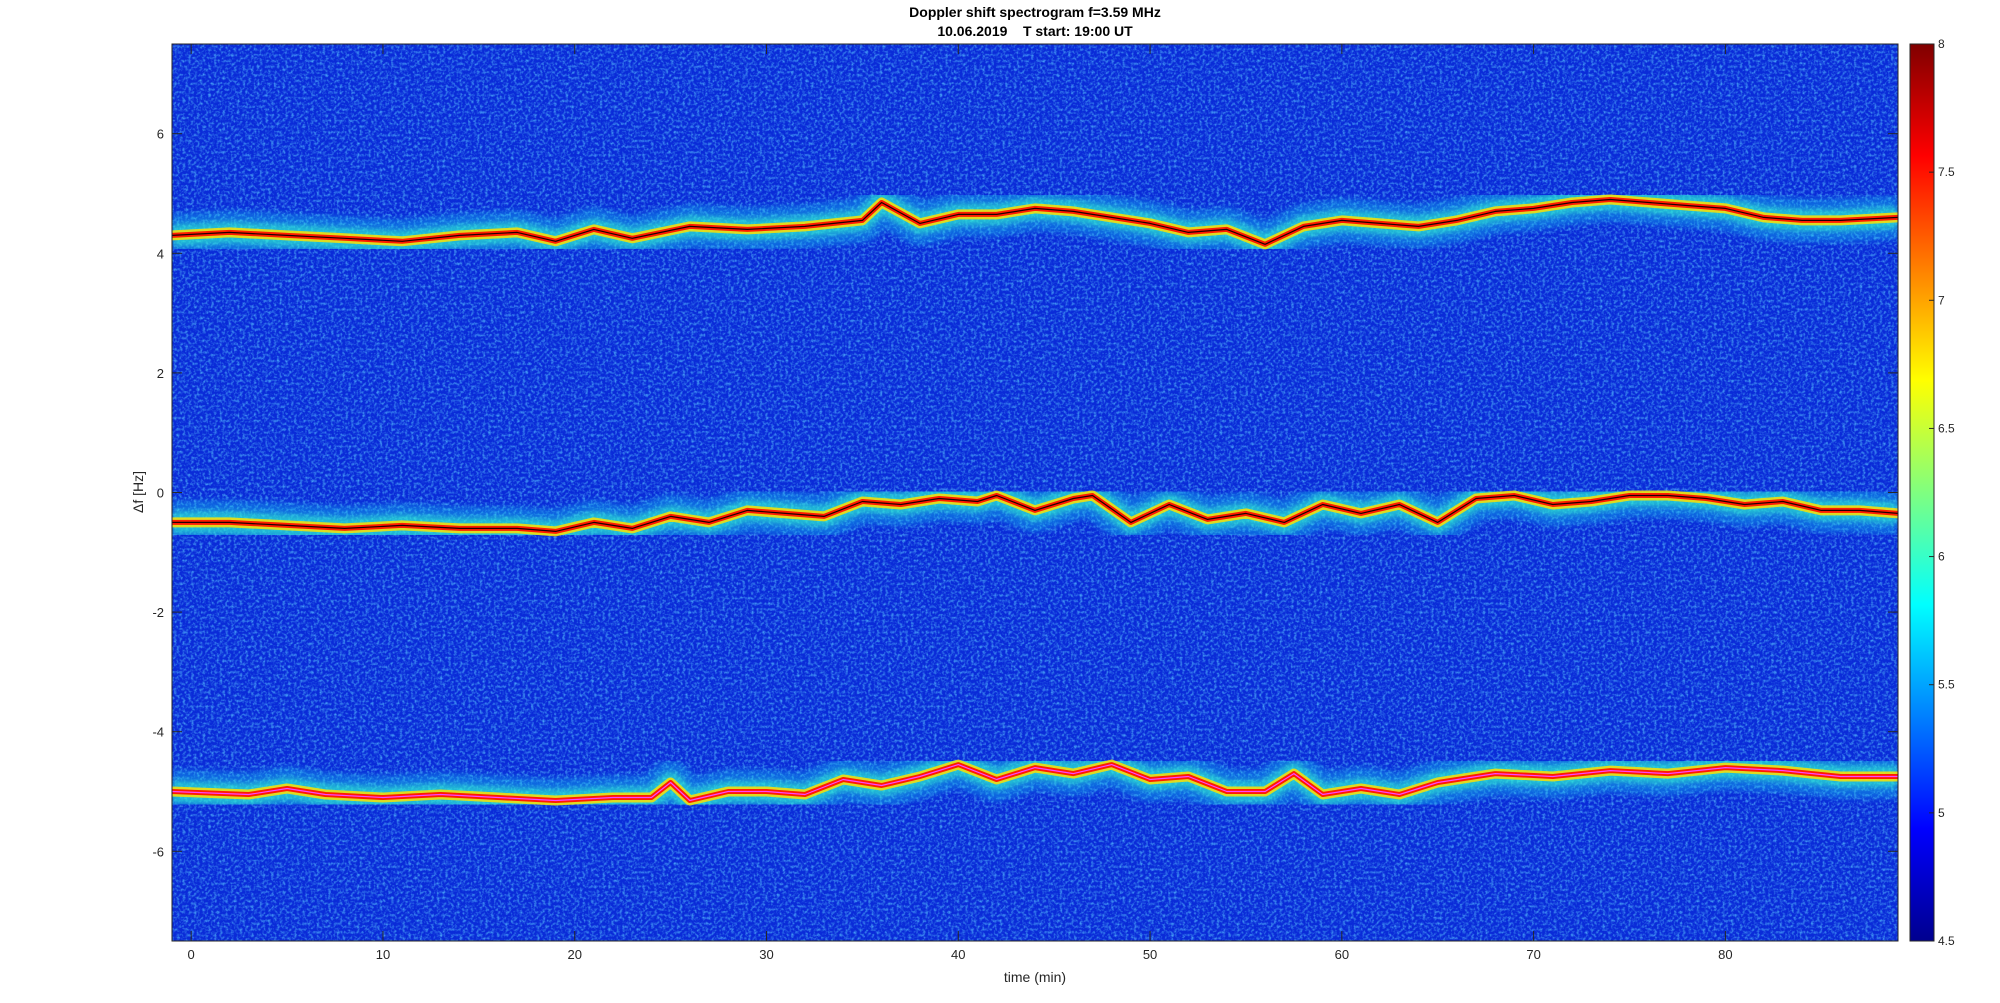 The width and height of the screenshot is (2000, 1003). I want to click on y-tick-label: 6, so click(160, 134).